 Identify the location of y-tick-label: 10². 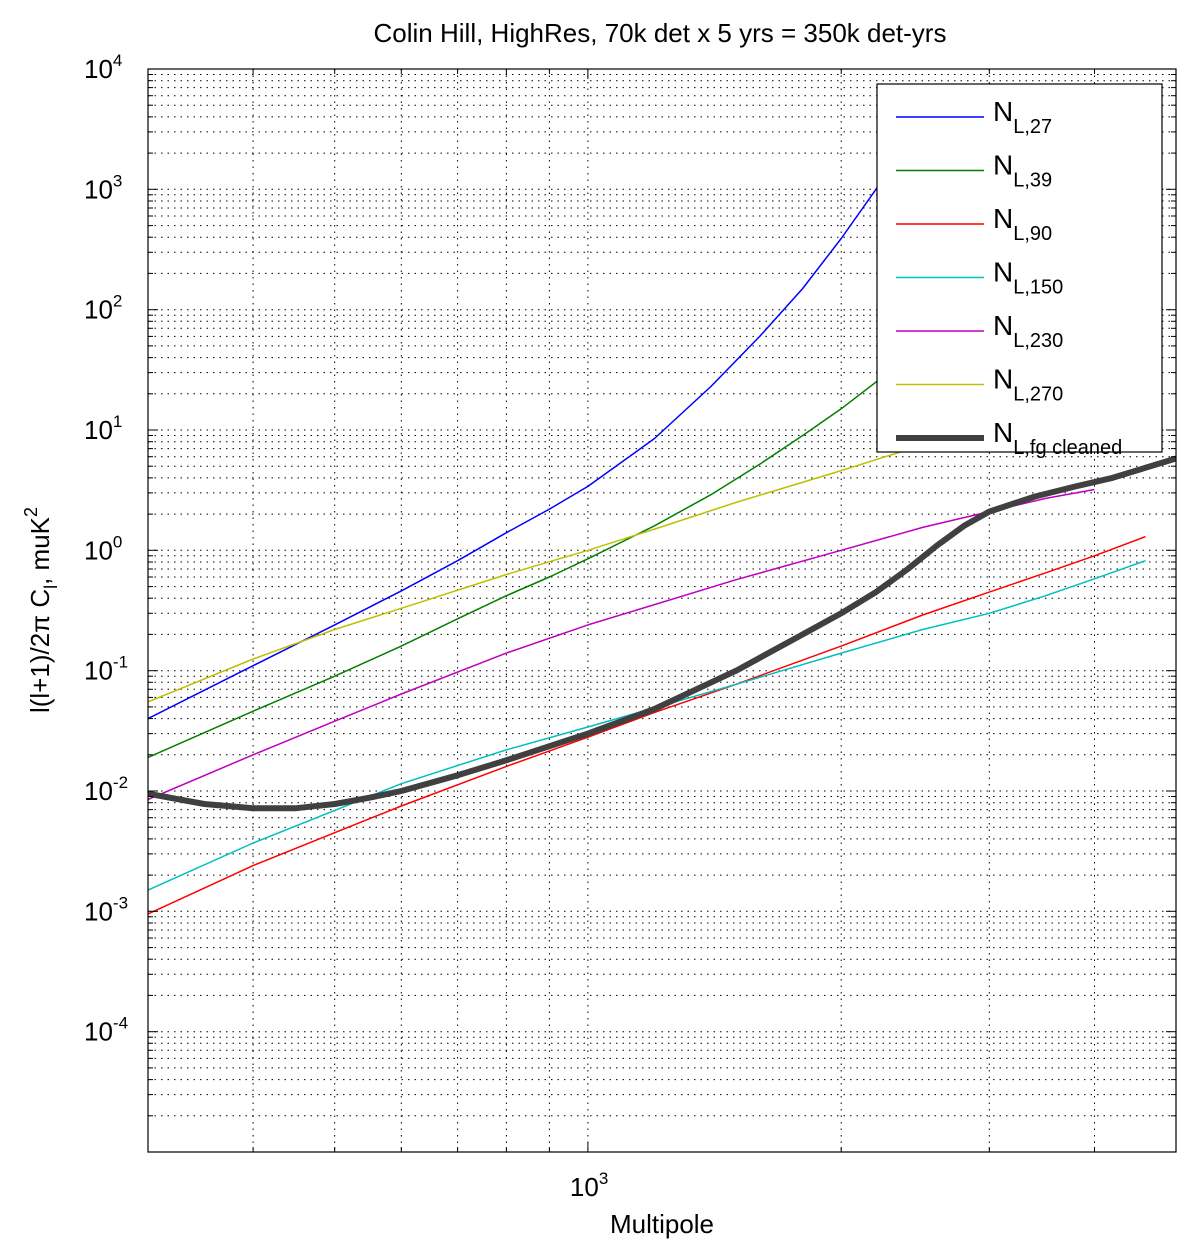
(103, 308).